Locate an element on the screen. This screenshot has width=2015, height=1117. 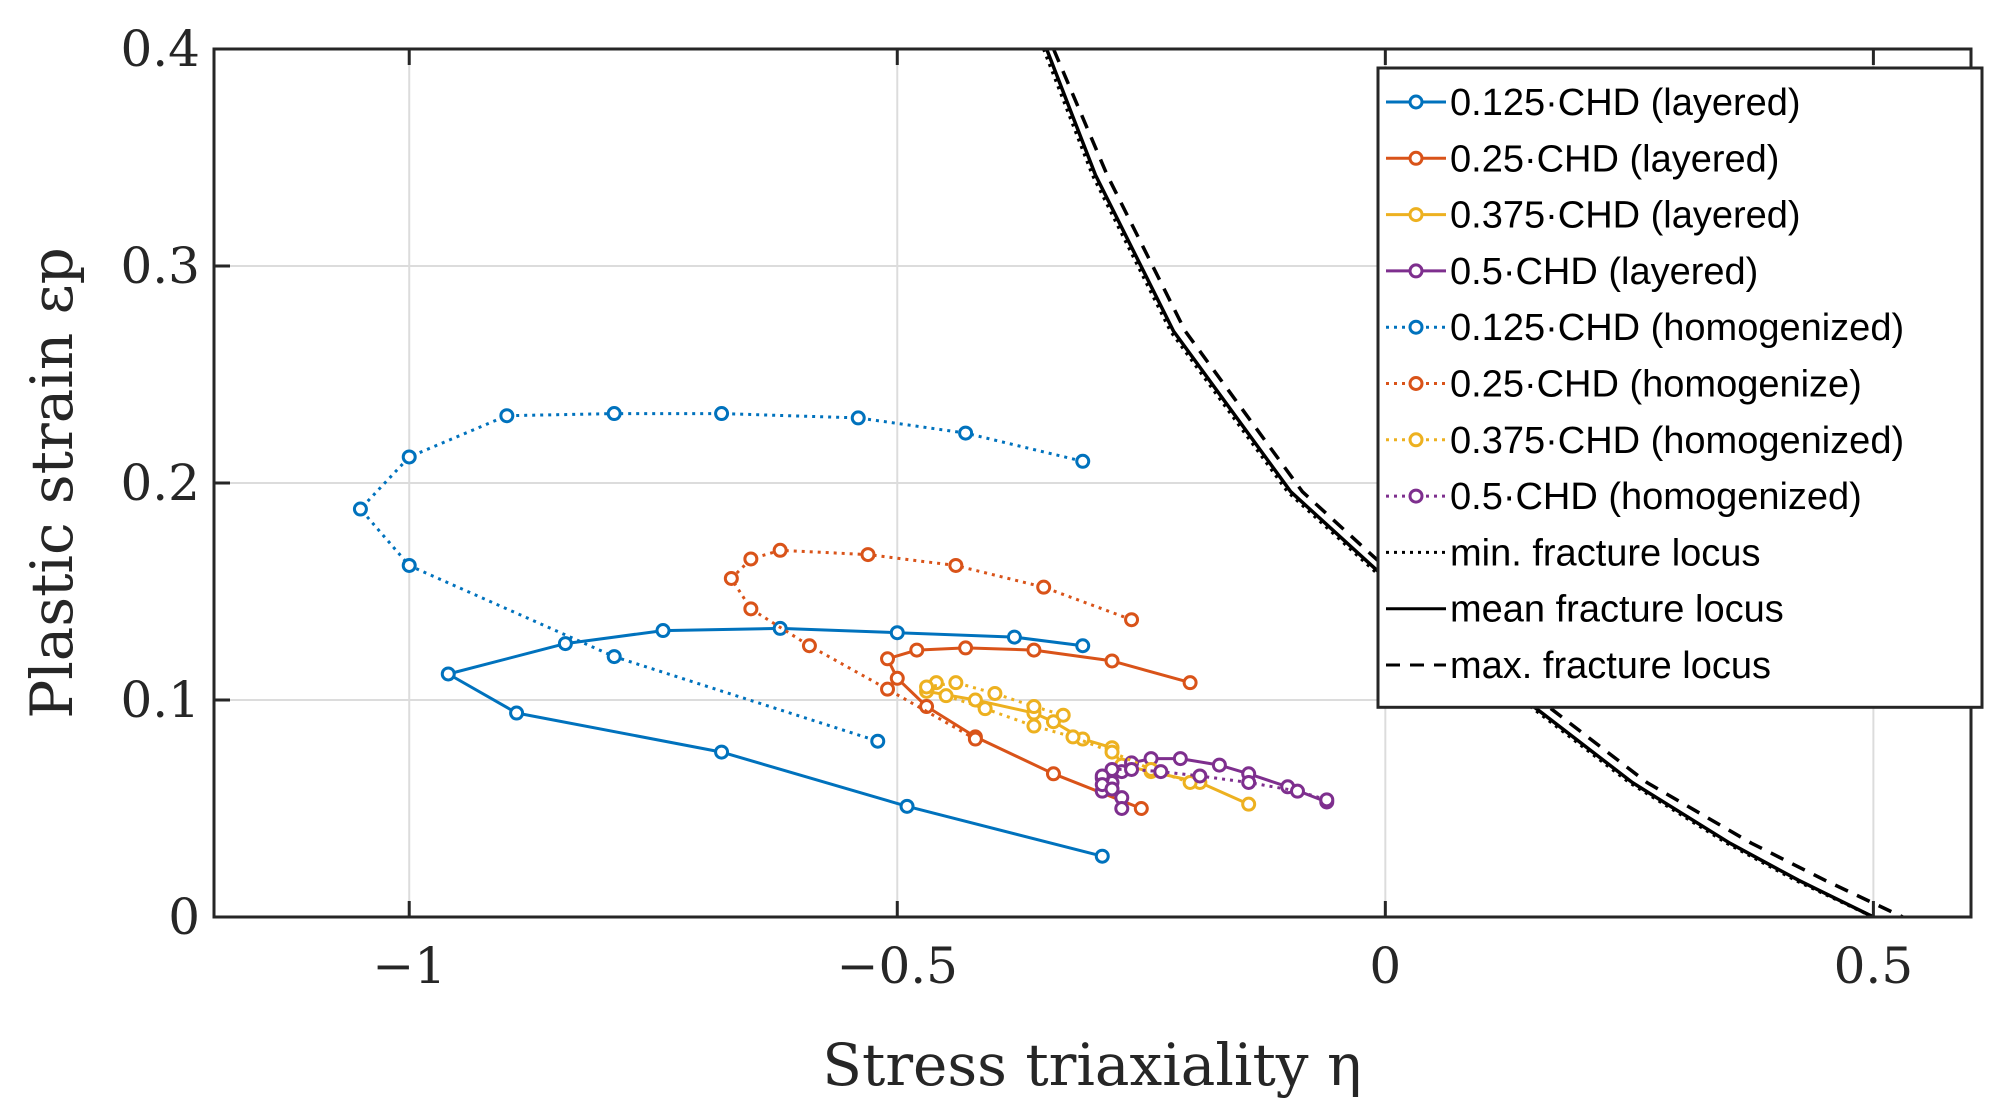
legend-label: 0.5·CHD (homogenized) is located at coordinates (1656, 497).